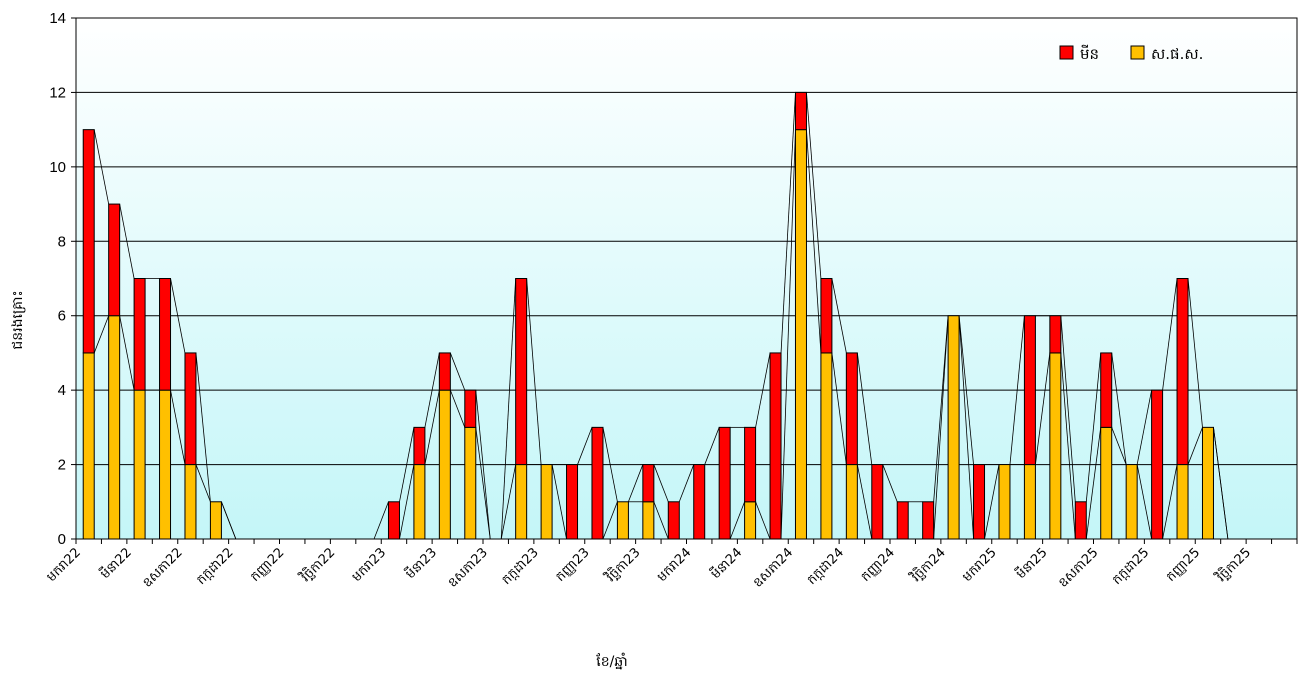 This screenshot has height=679, width=1301. Describe the element at coordinates (468, 568) in the screenshot. I see `x-tick-label: ឧសភា23` at that location.